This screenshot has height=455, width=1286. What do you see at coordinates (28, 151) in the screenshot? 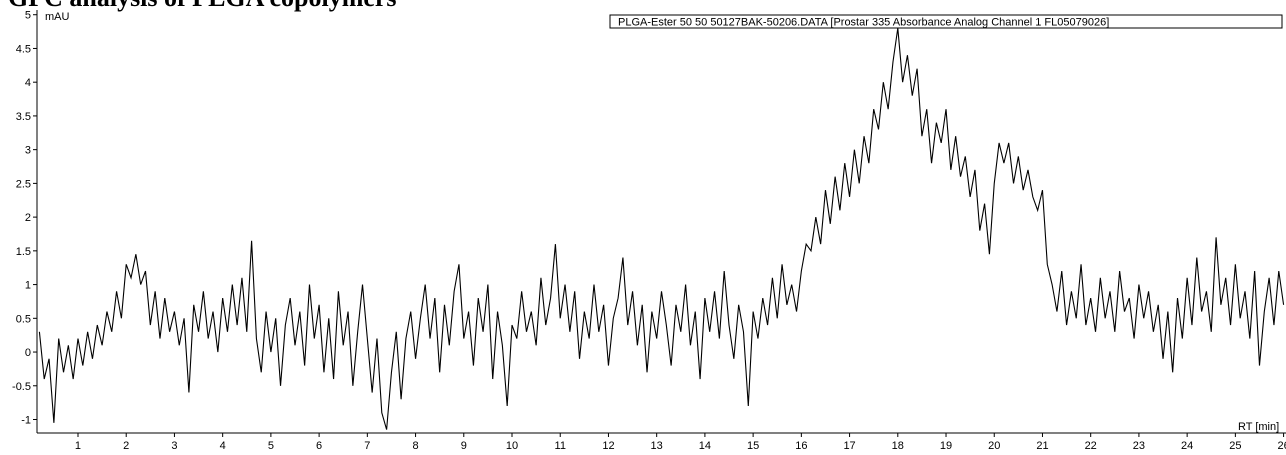
I see `y-tick-label: 3` at bounding box center [28, 151].